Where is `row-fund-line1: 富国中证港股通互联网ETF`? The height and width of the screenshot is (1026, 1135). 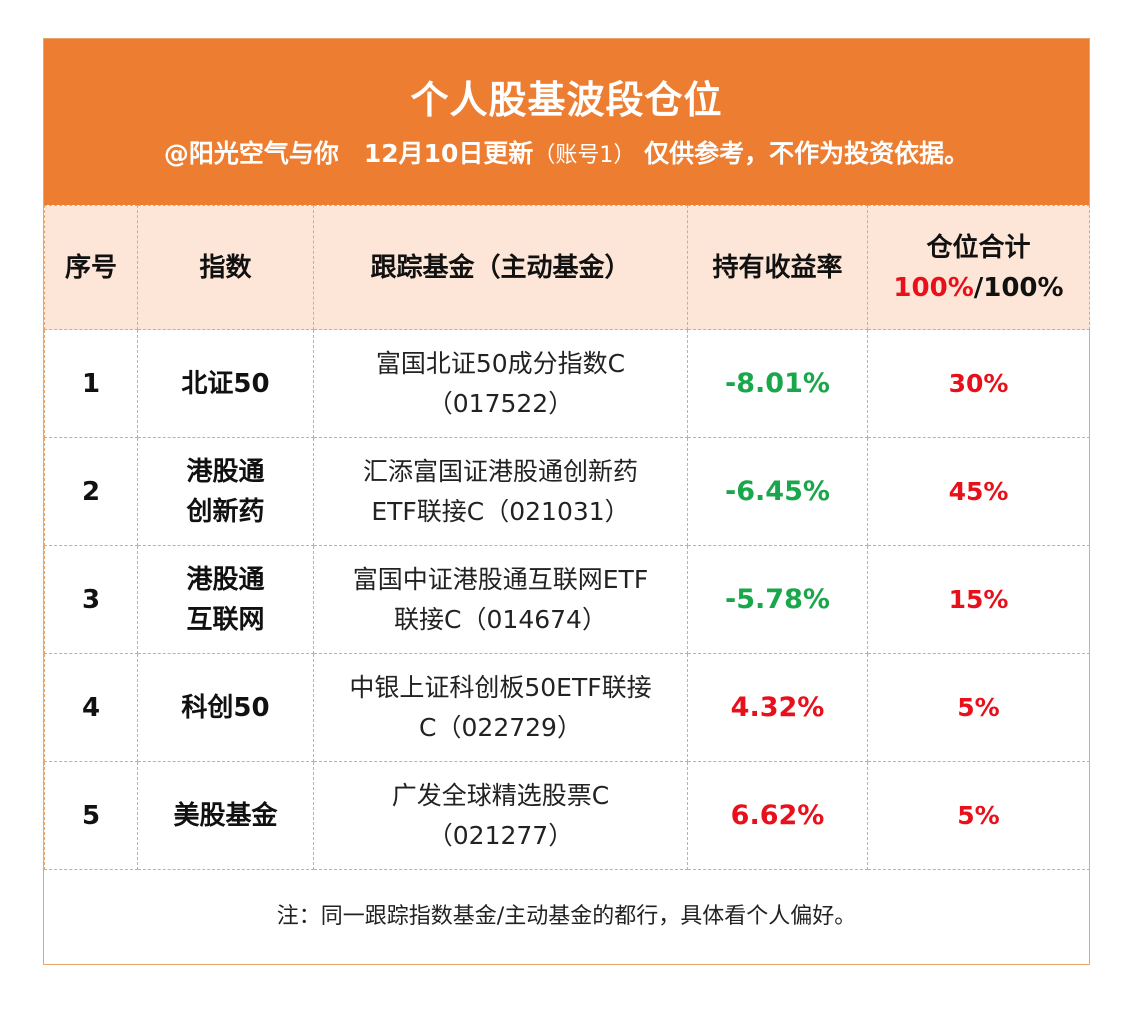 row-fund-line1: 富国中证港股通互联网ETF is located at coordinates (500, 579).